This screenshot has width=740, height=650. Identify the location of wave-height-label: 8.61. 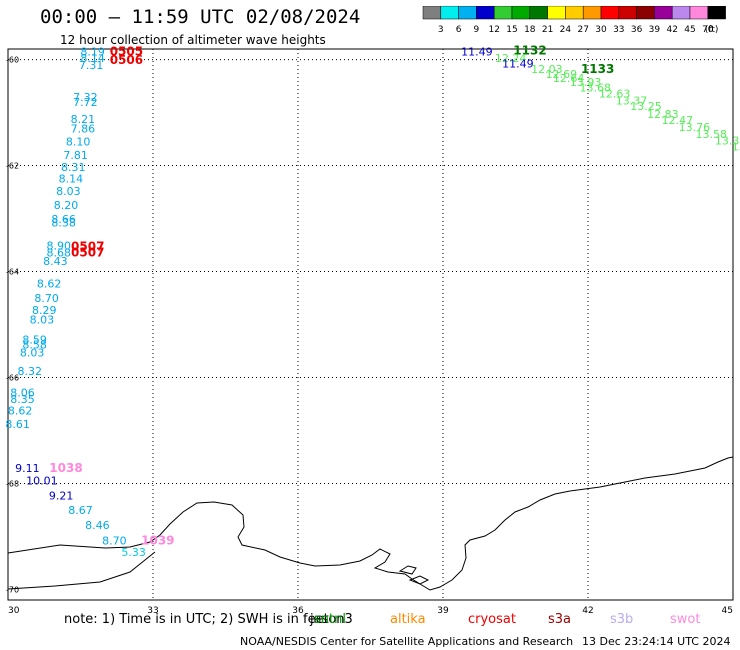
(17, 424).